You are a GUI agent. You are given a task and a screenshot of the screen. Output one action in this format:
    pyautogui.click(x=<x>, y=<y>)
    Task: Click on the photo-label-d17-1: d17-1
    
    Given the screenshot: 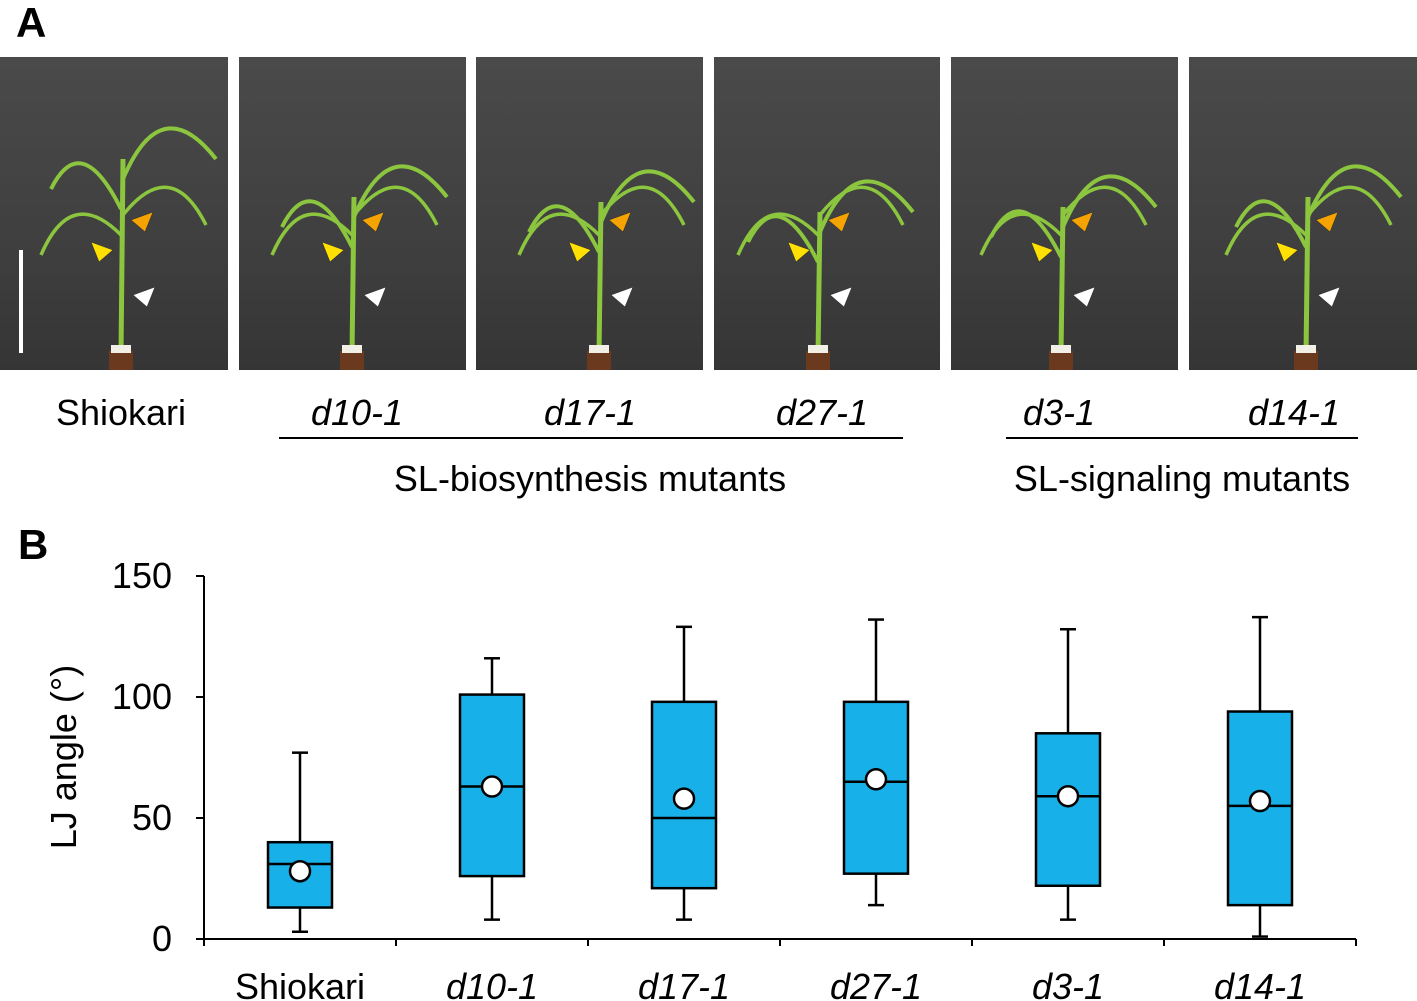 What is the action you would take?
    pyautogui.click(x=590, y=412)
    